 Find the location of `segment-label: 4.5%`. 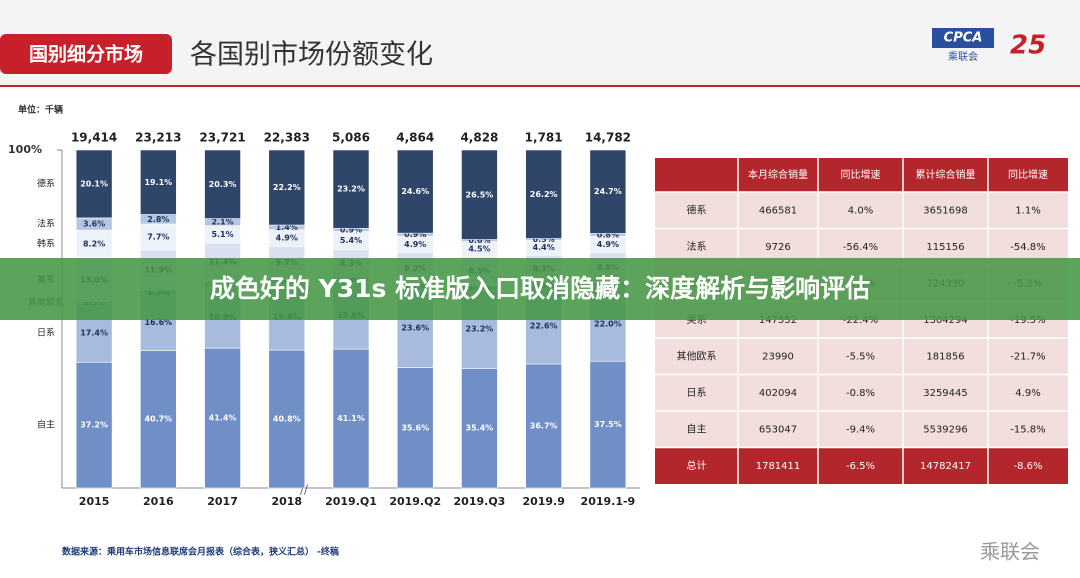

segment-label: 4.5% is located at coordinates (479, 249).